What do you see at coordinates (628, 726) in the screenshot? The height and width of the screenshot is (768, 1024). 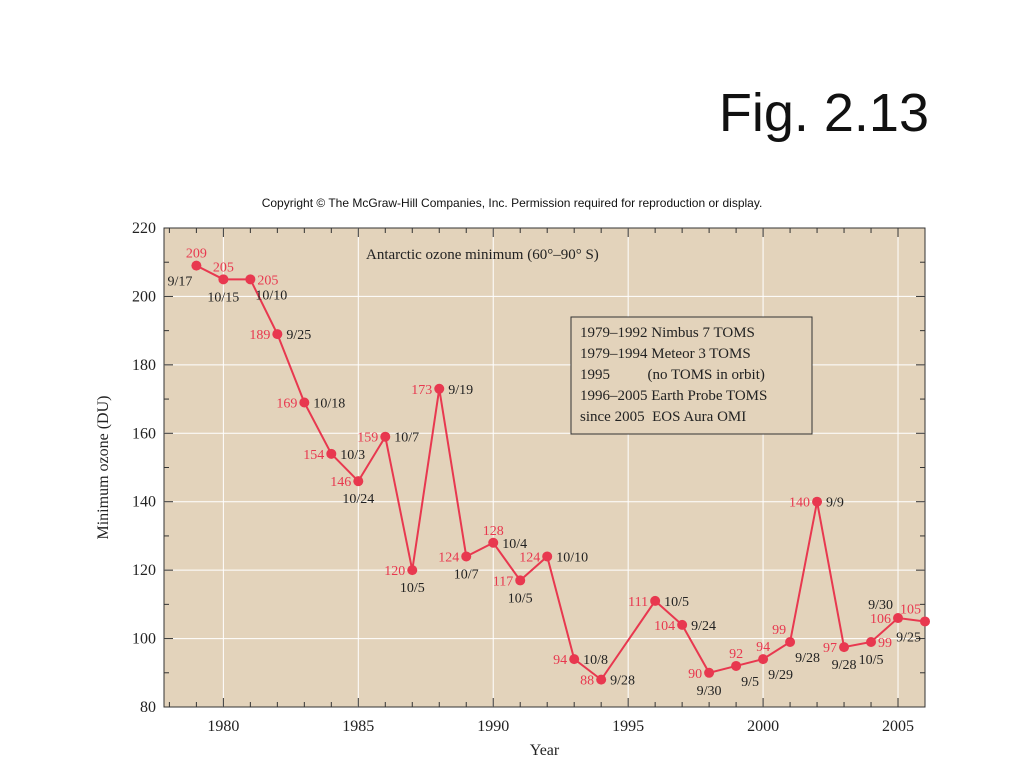 I see `x-tick-label-1995: 1995` at bounding box center [628, 726].